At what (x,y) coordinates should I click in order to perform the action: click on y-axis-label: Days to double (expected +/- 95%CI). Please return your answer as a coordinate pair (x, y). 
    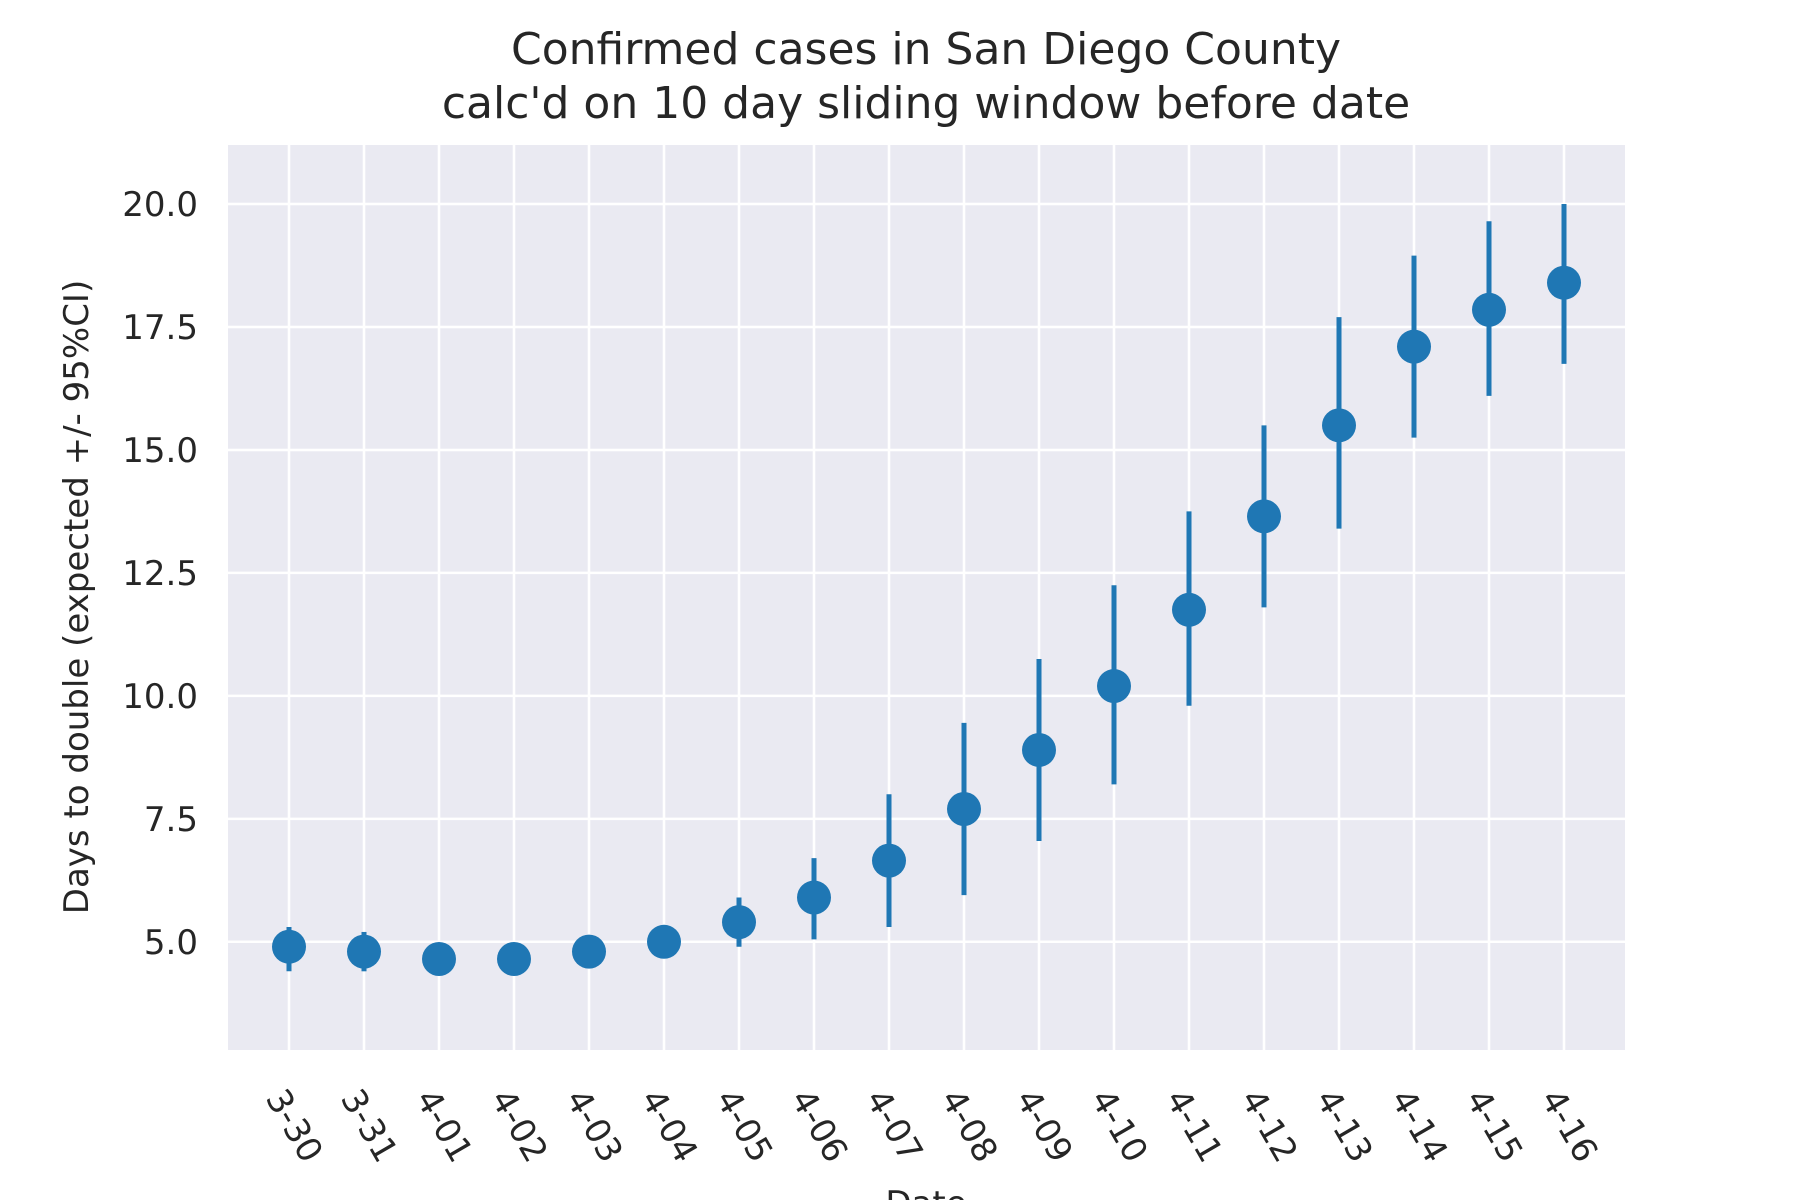
    Looking at the image, I should click on (77, 597).